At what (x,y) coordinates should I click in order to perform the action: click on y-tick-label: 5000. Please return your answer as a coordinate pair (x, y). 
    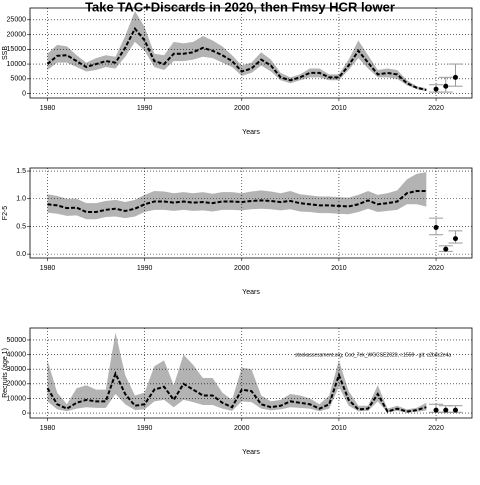
    Looking at the image, I should click on (18, 79).